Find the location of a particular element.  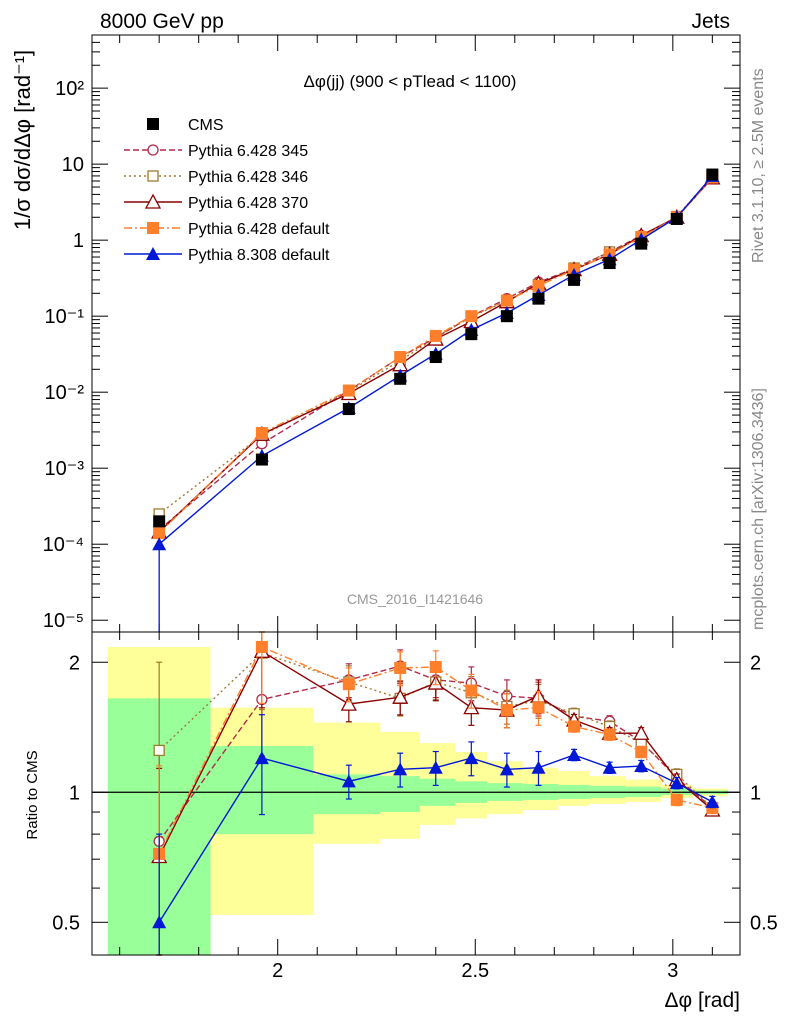

main-ylabel-text: 1/σ dσ/dΔφ [rad⁻¹] is located at coordinates (22, 140).